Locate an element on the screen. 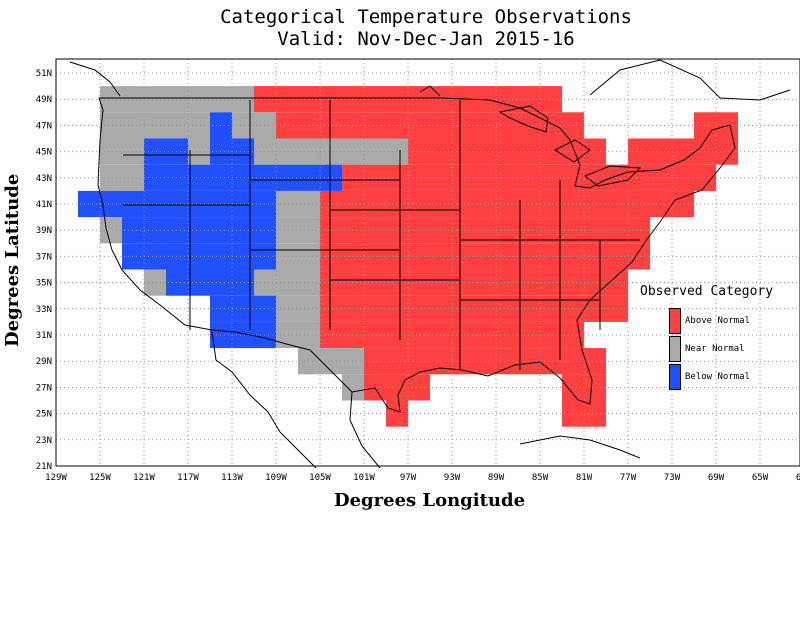 The width and height of the screenshot is (800, 618). y-tick-label: 37N is located at coordinates (44, 257).